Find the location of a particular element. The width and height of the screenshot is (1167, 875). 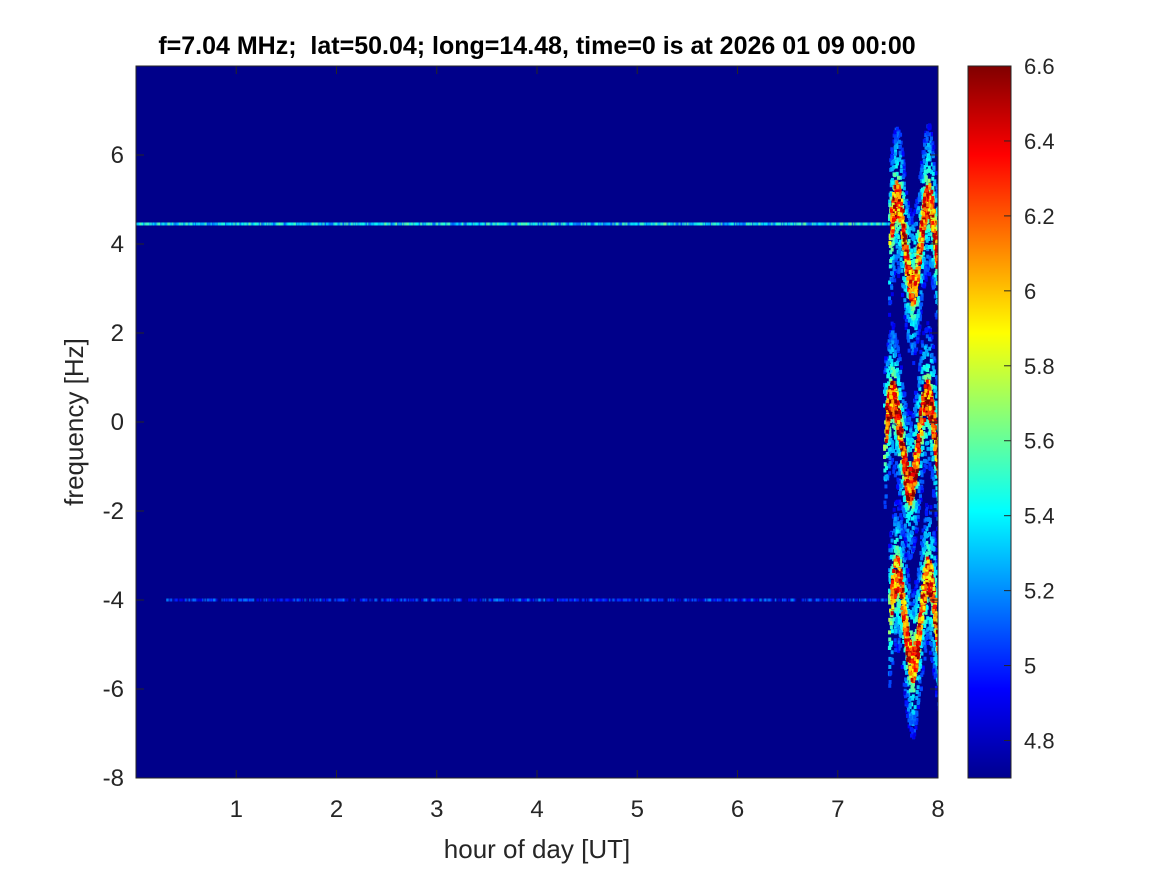

x-tick-label: 5 is located at coordinates (637, 809).